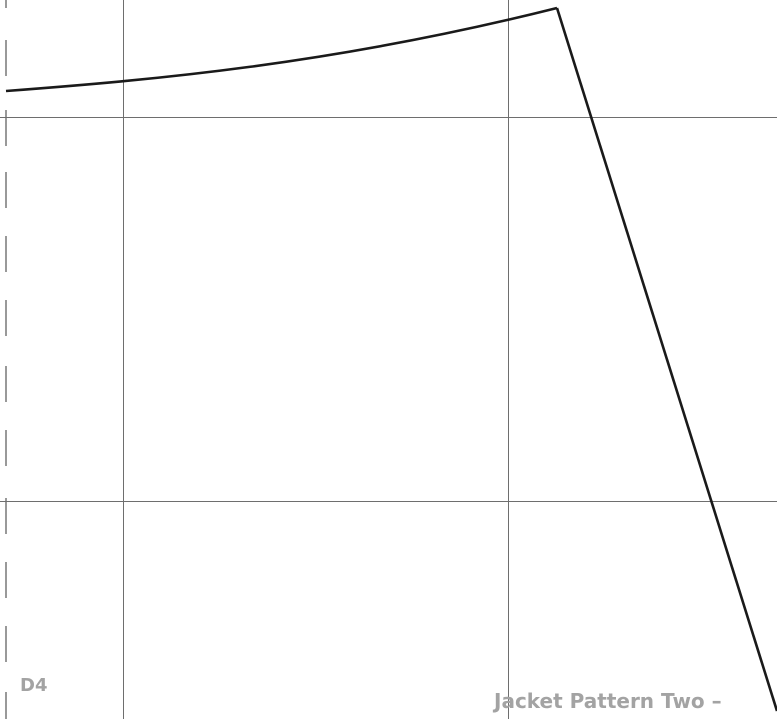 Image resolution: width=777 pixels, height=719 pixels. I want to click on pattern-title: Jacket Pattern Two –, so click(608, 701).